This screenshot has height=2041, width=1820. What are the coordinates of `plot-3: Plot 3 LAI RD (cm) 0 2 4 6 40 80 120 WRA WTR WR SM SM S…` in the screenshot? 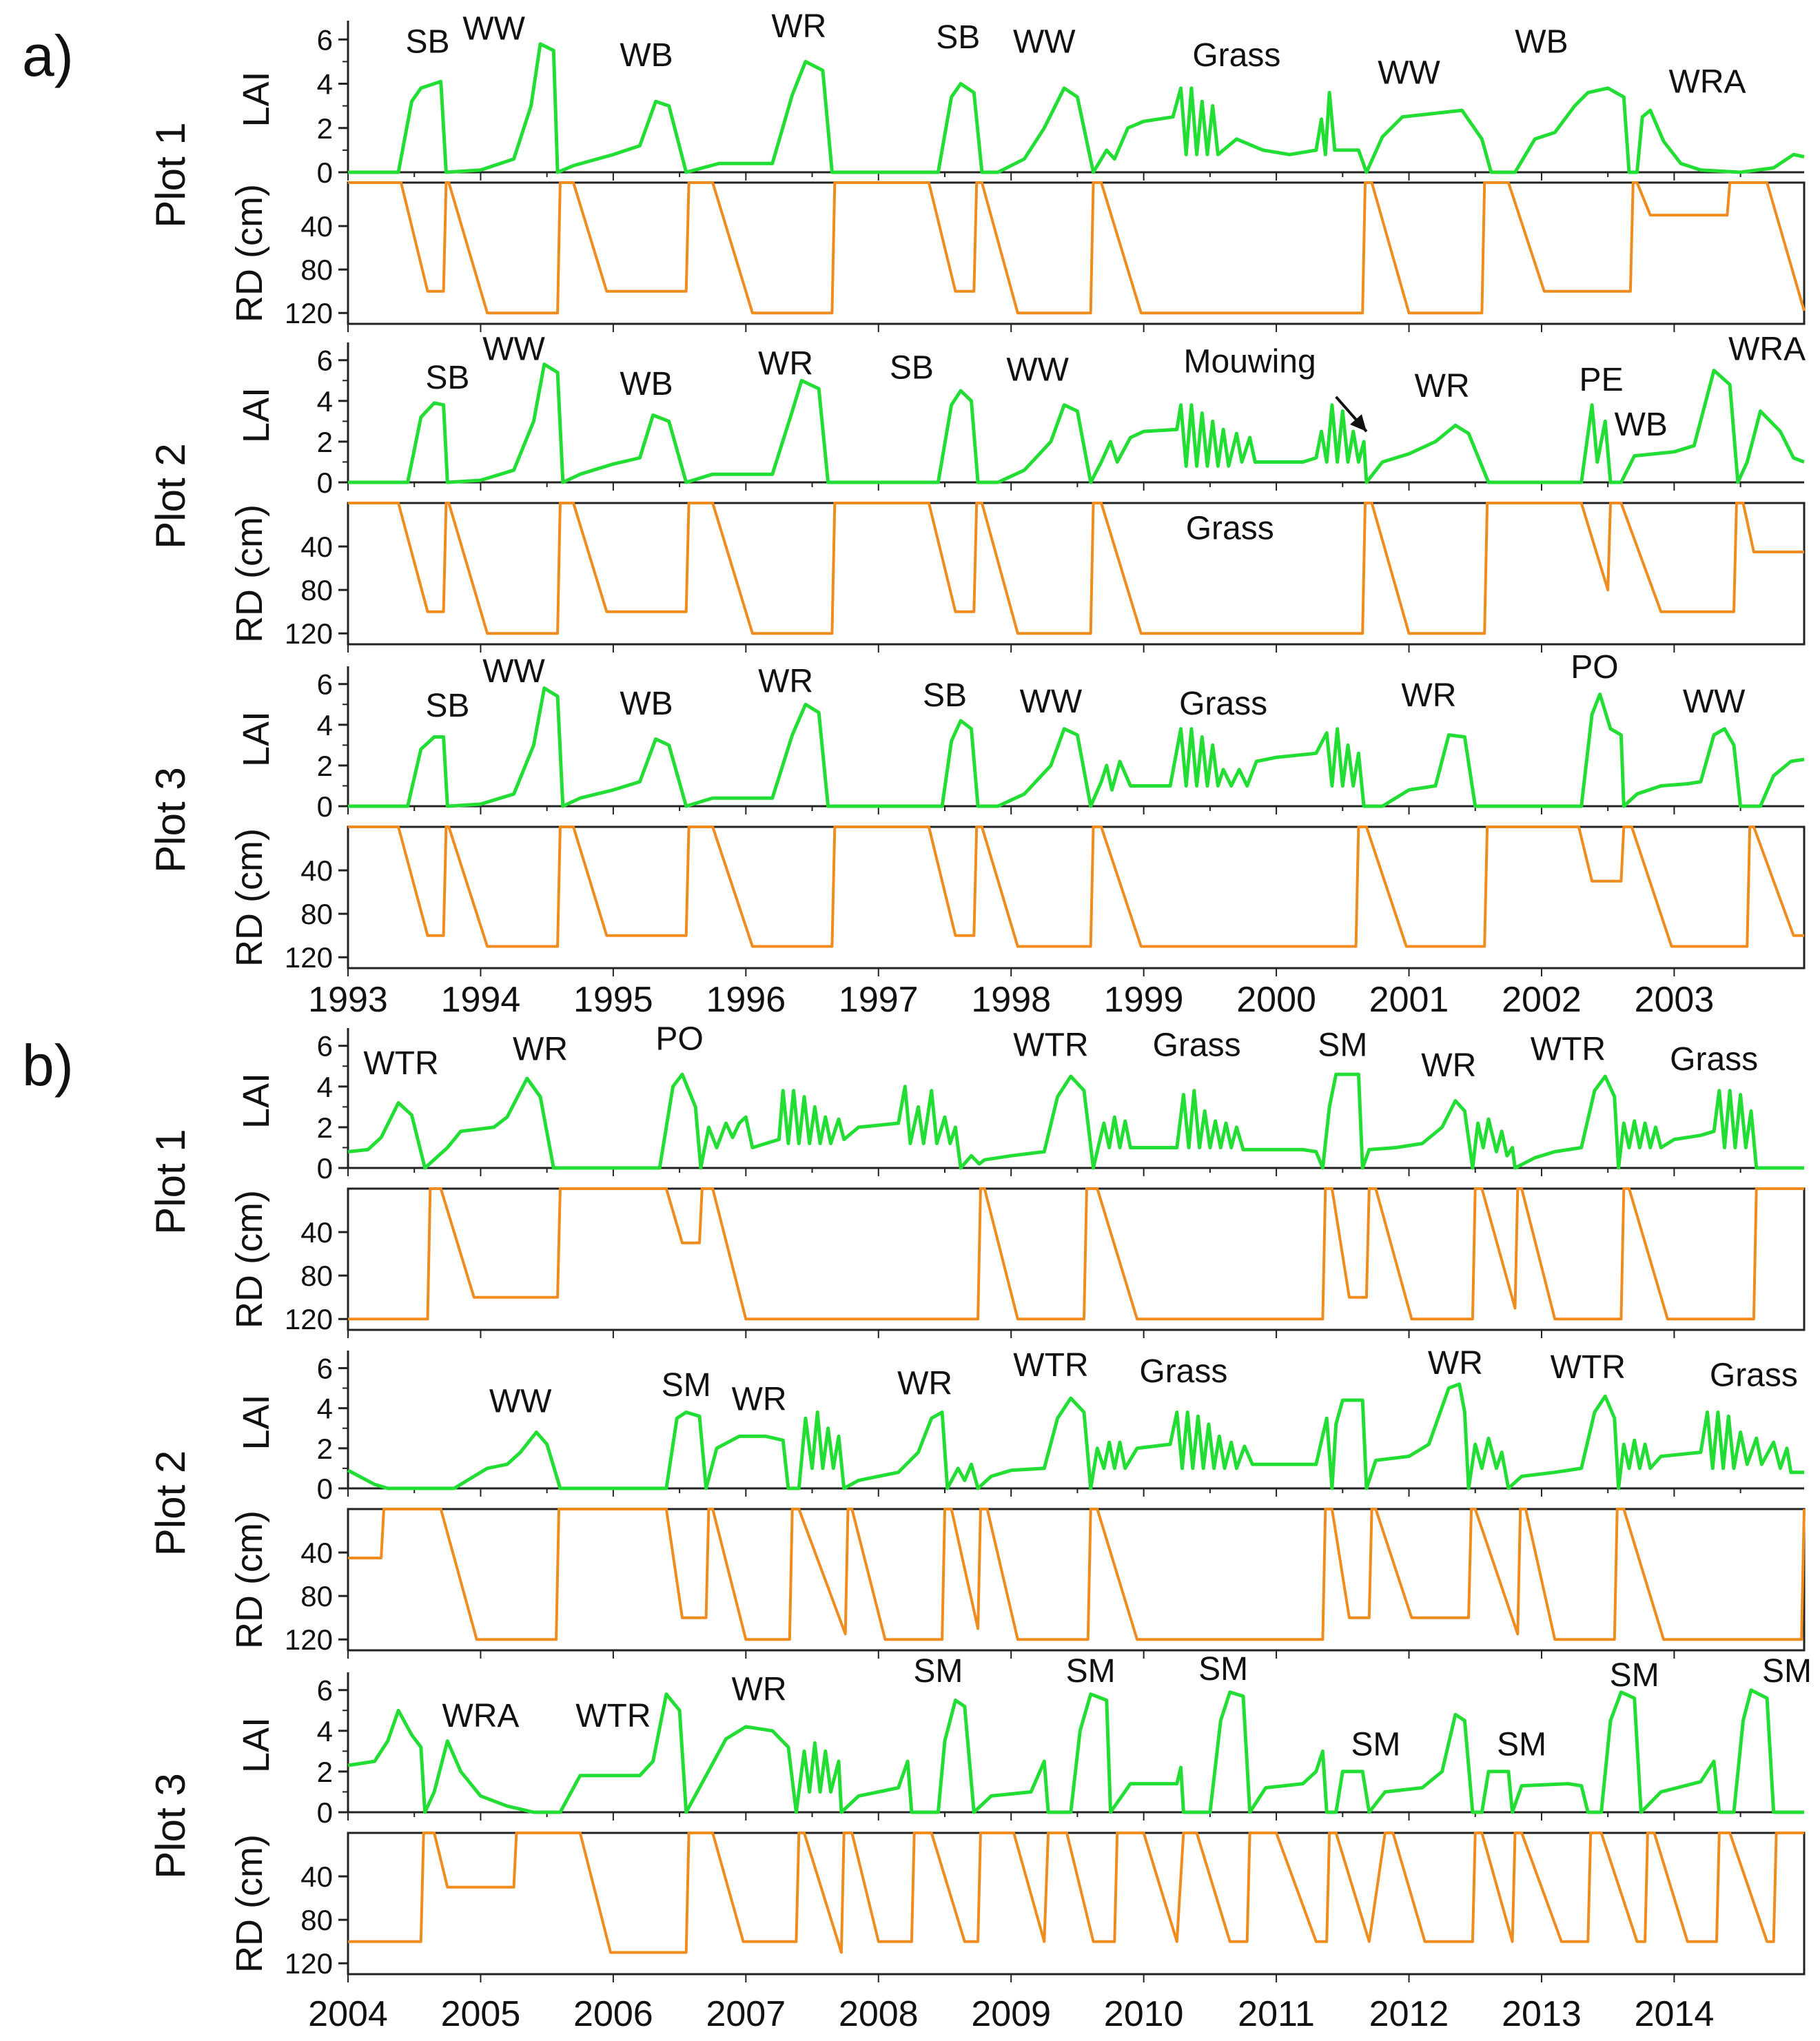 It's located at (979, 1816).